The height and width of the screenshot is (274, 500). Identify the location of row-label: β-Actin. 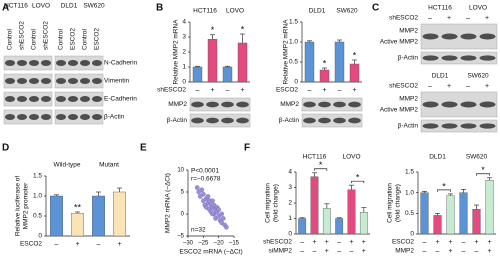
(289, 120).